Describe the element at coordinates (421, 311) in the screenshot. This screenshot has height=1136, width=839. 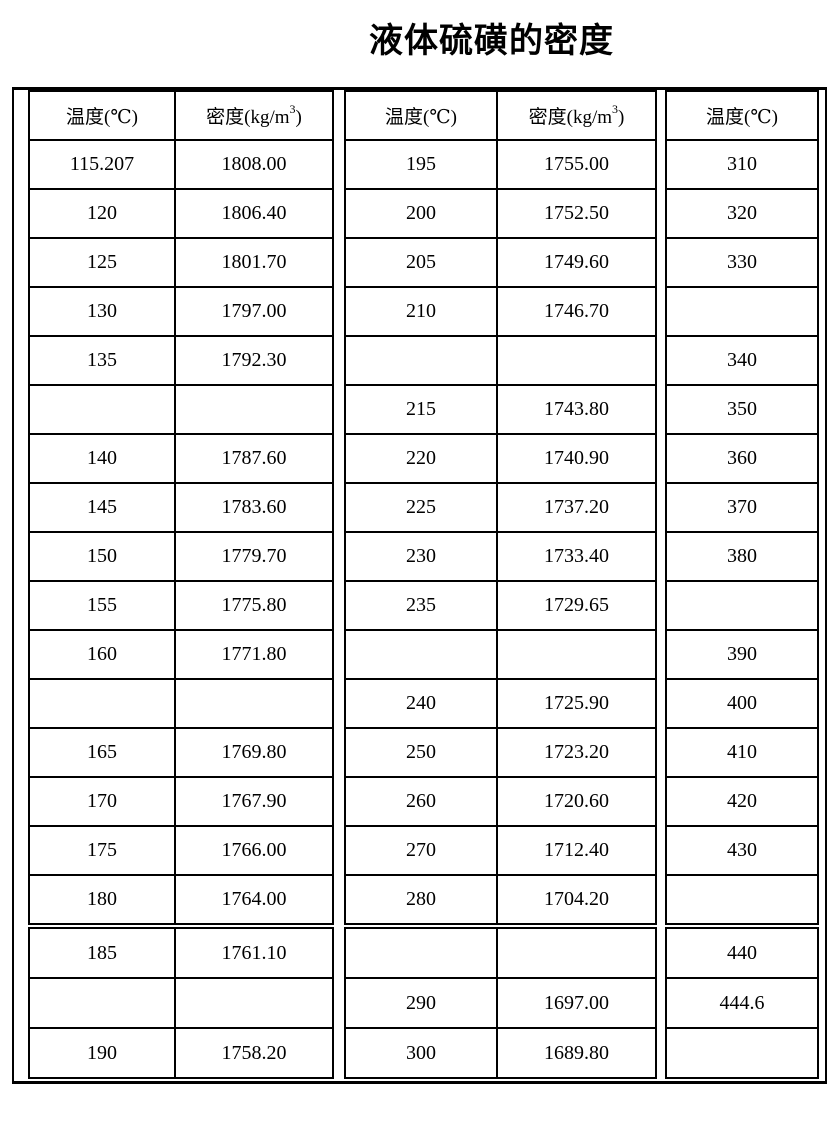
I see `table-cell: 210` at that location.